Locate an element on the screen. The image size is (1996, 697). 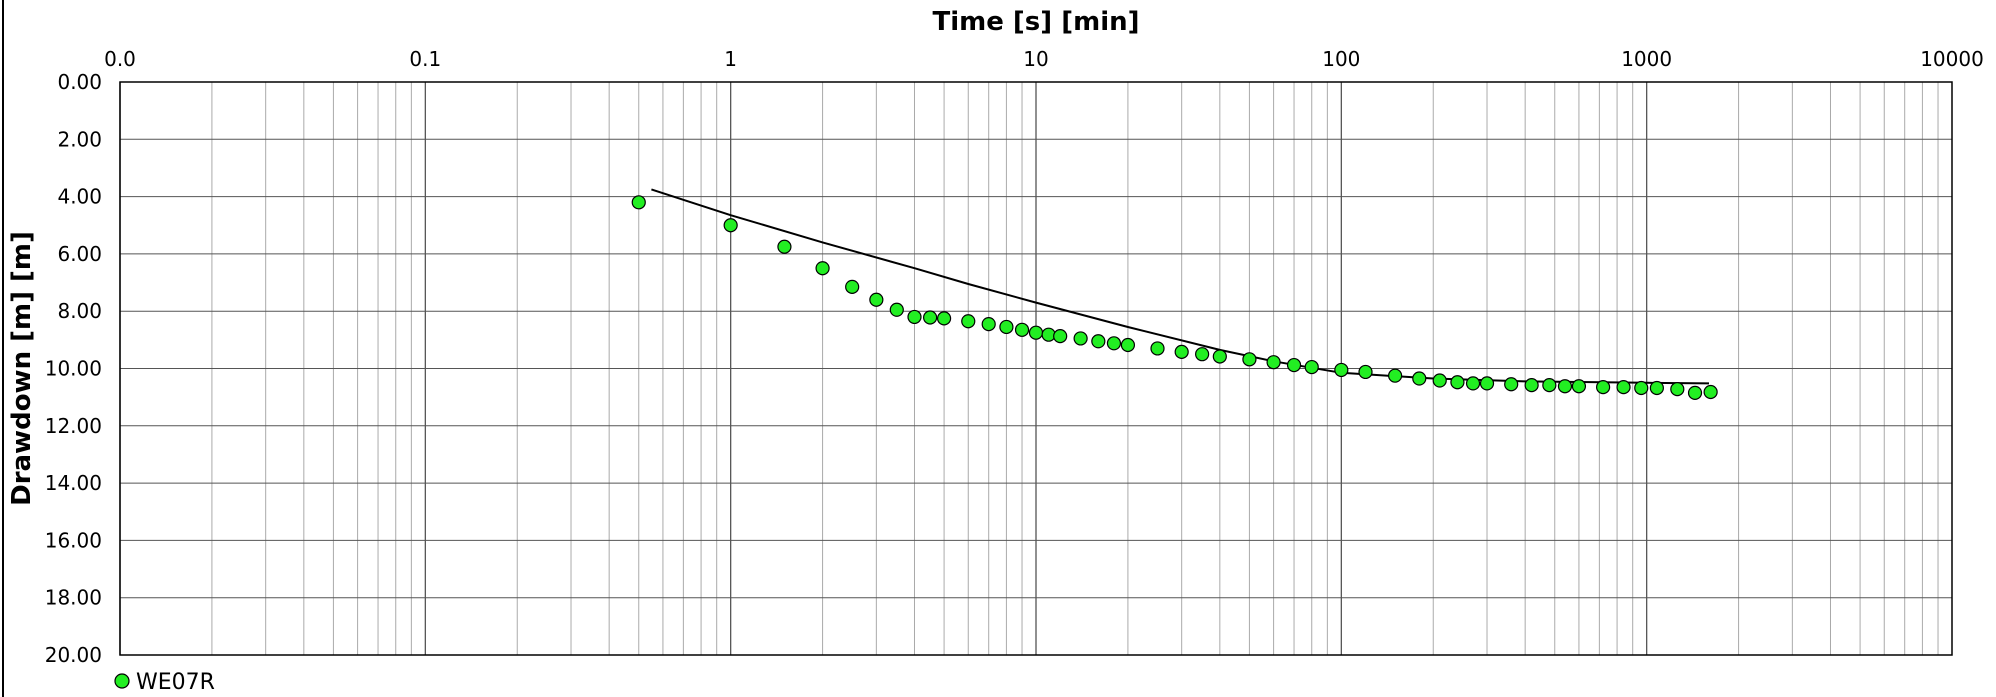
y-tick-label: 8.00 is located at coordinates (79, 311).